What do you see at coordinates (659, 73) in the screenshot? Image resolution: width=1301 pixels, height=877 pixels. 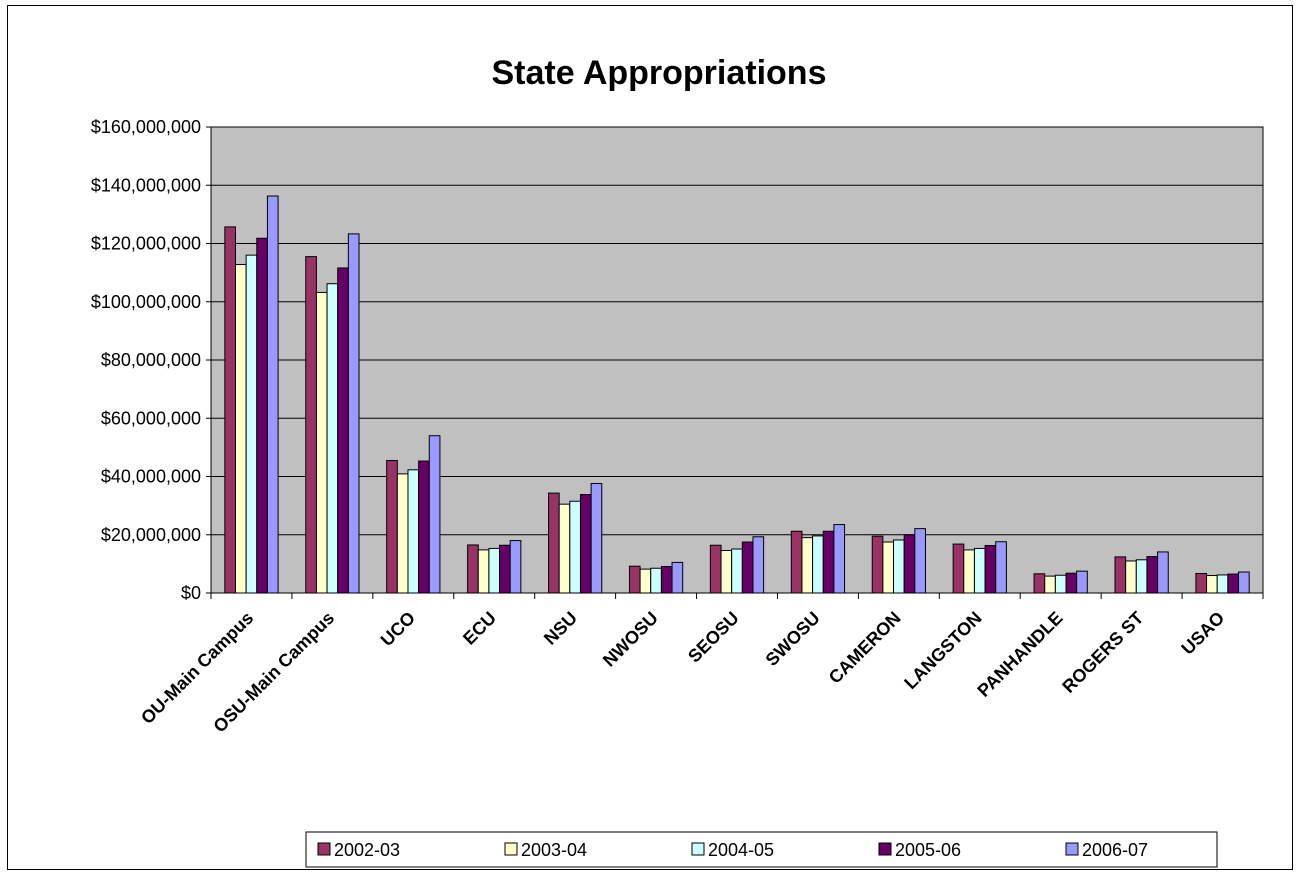 I see `chart-title: State Appropriations` at bounding box center [659, 73].